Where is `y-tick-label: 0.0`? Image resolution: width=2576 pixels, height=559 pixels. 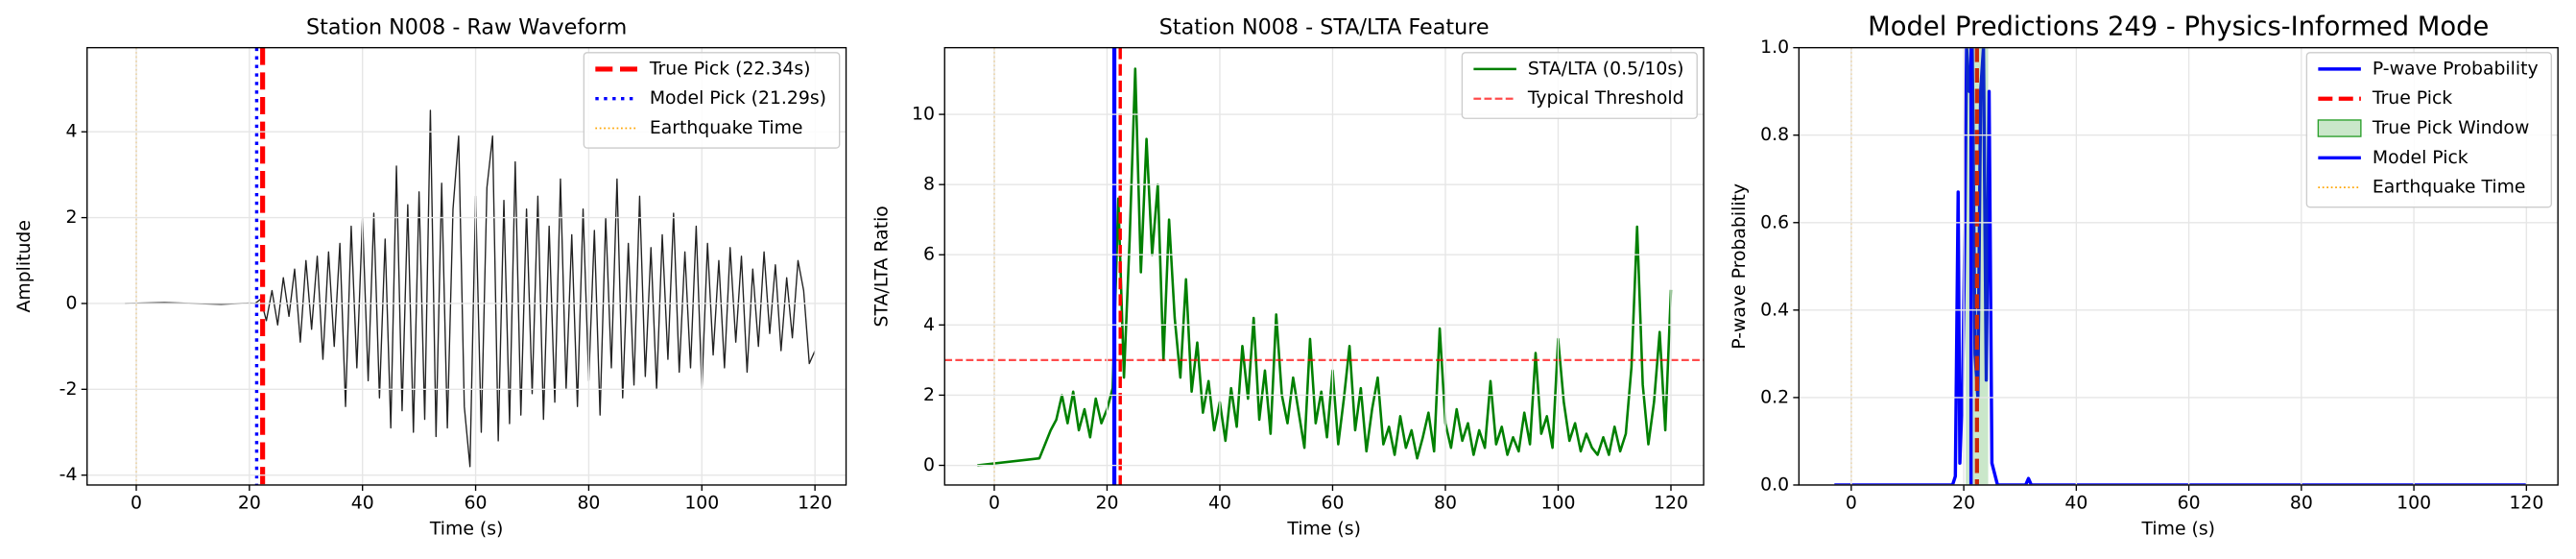 y-tick-label: 0.0 is located at coordinates (1774, 484).